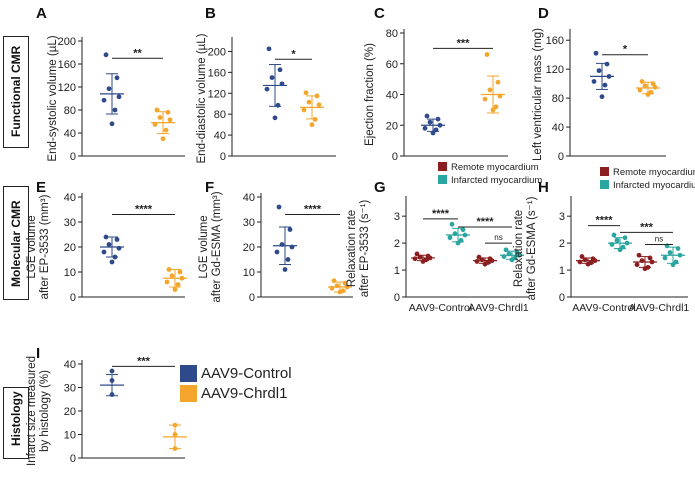 The width and height of the screenshot is (695, 491). What do you see at coordinates (659, 308) in the screenshot?
I see `category-label: AAV9-Chrdl1` at bounding box center [659, 308].